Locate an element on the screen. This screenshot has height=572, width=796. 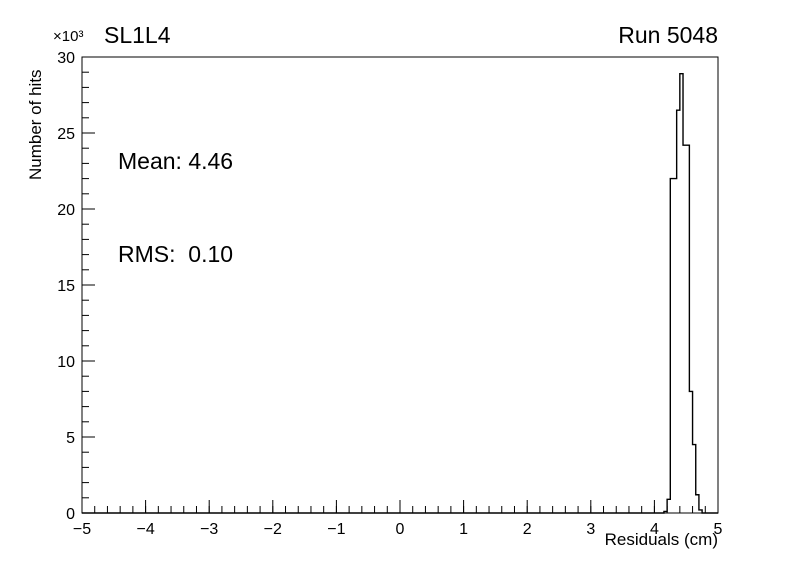
y-axis-title: Number of hits is located at coordinates (35, 124).